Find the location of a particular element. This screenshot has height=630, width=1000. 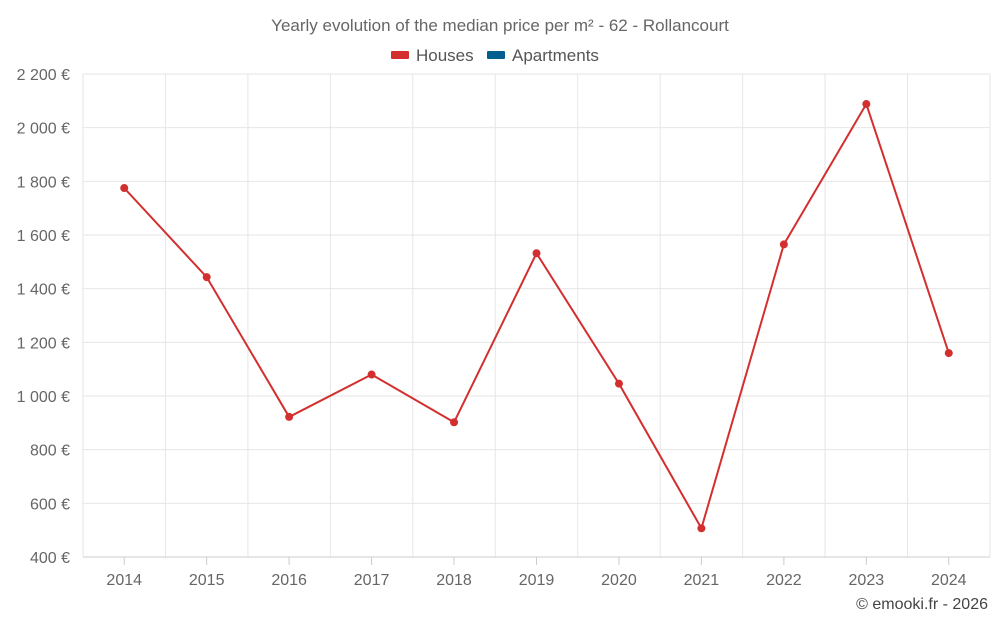

x-tick-label: 2017 is located at coordinates (372, 580).